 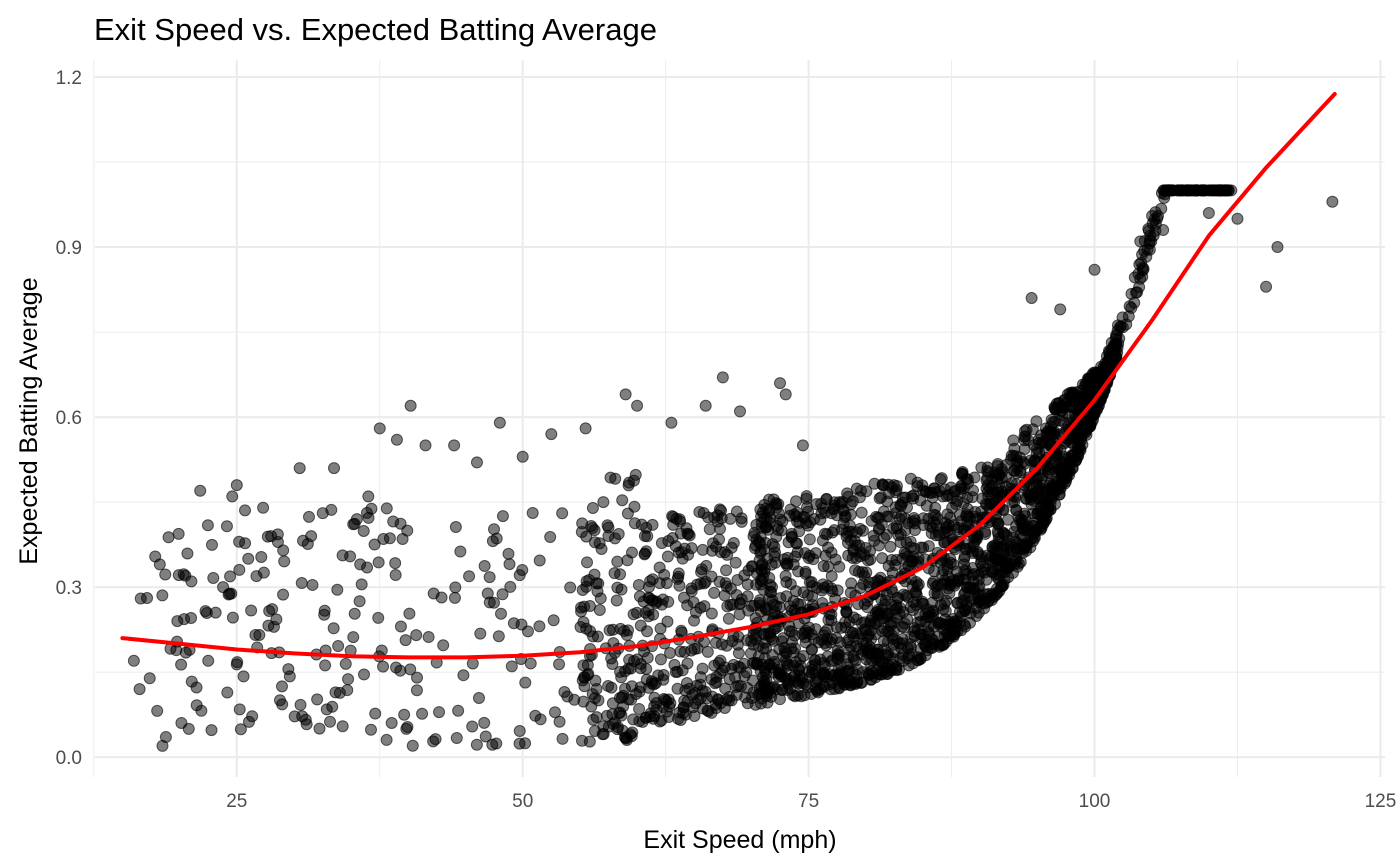 I want to click on x-axis-title: Exit Speed (mph), so click(x=739, y=840).